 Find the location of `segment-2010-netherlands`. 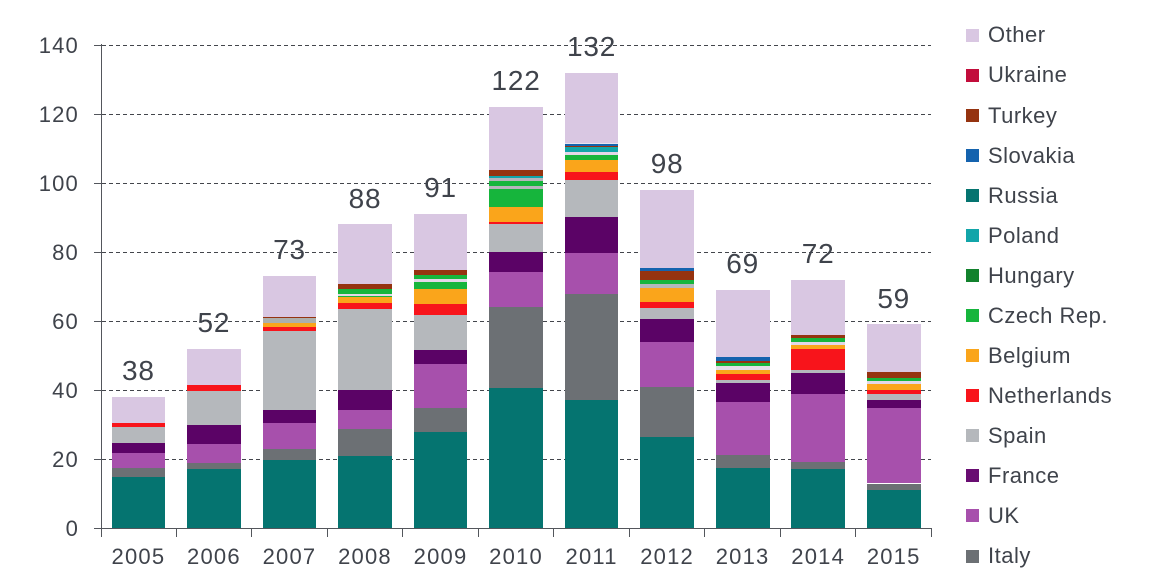

segment-2010-netherlands is located at coordinates (516, 223).